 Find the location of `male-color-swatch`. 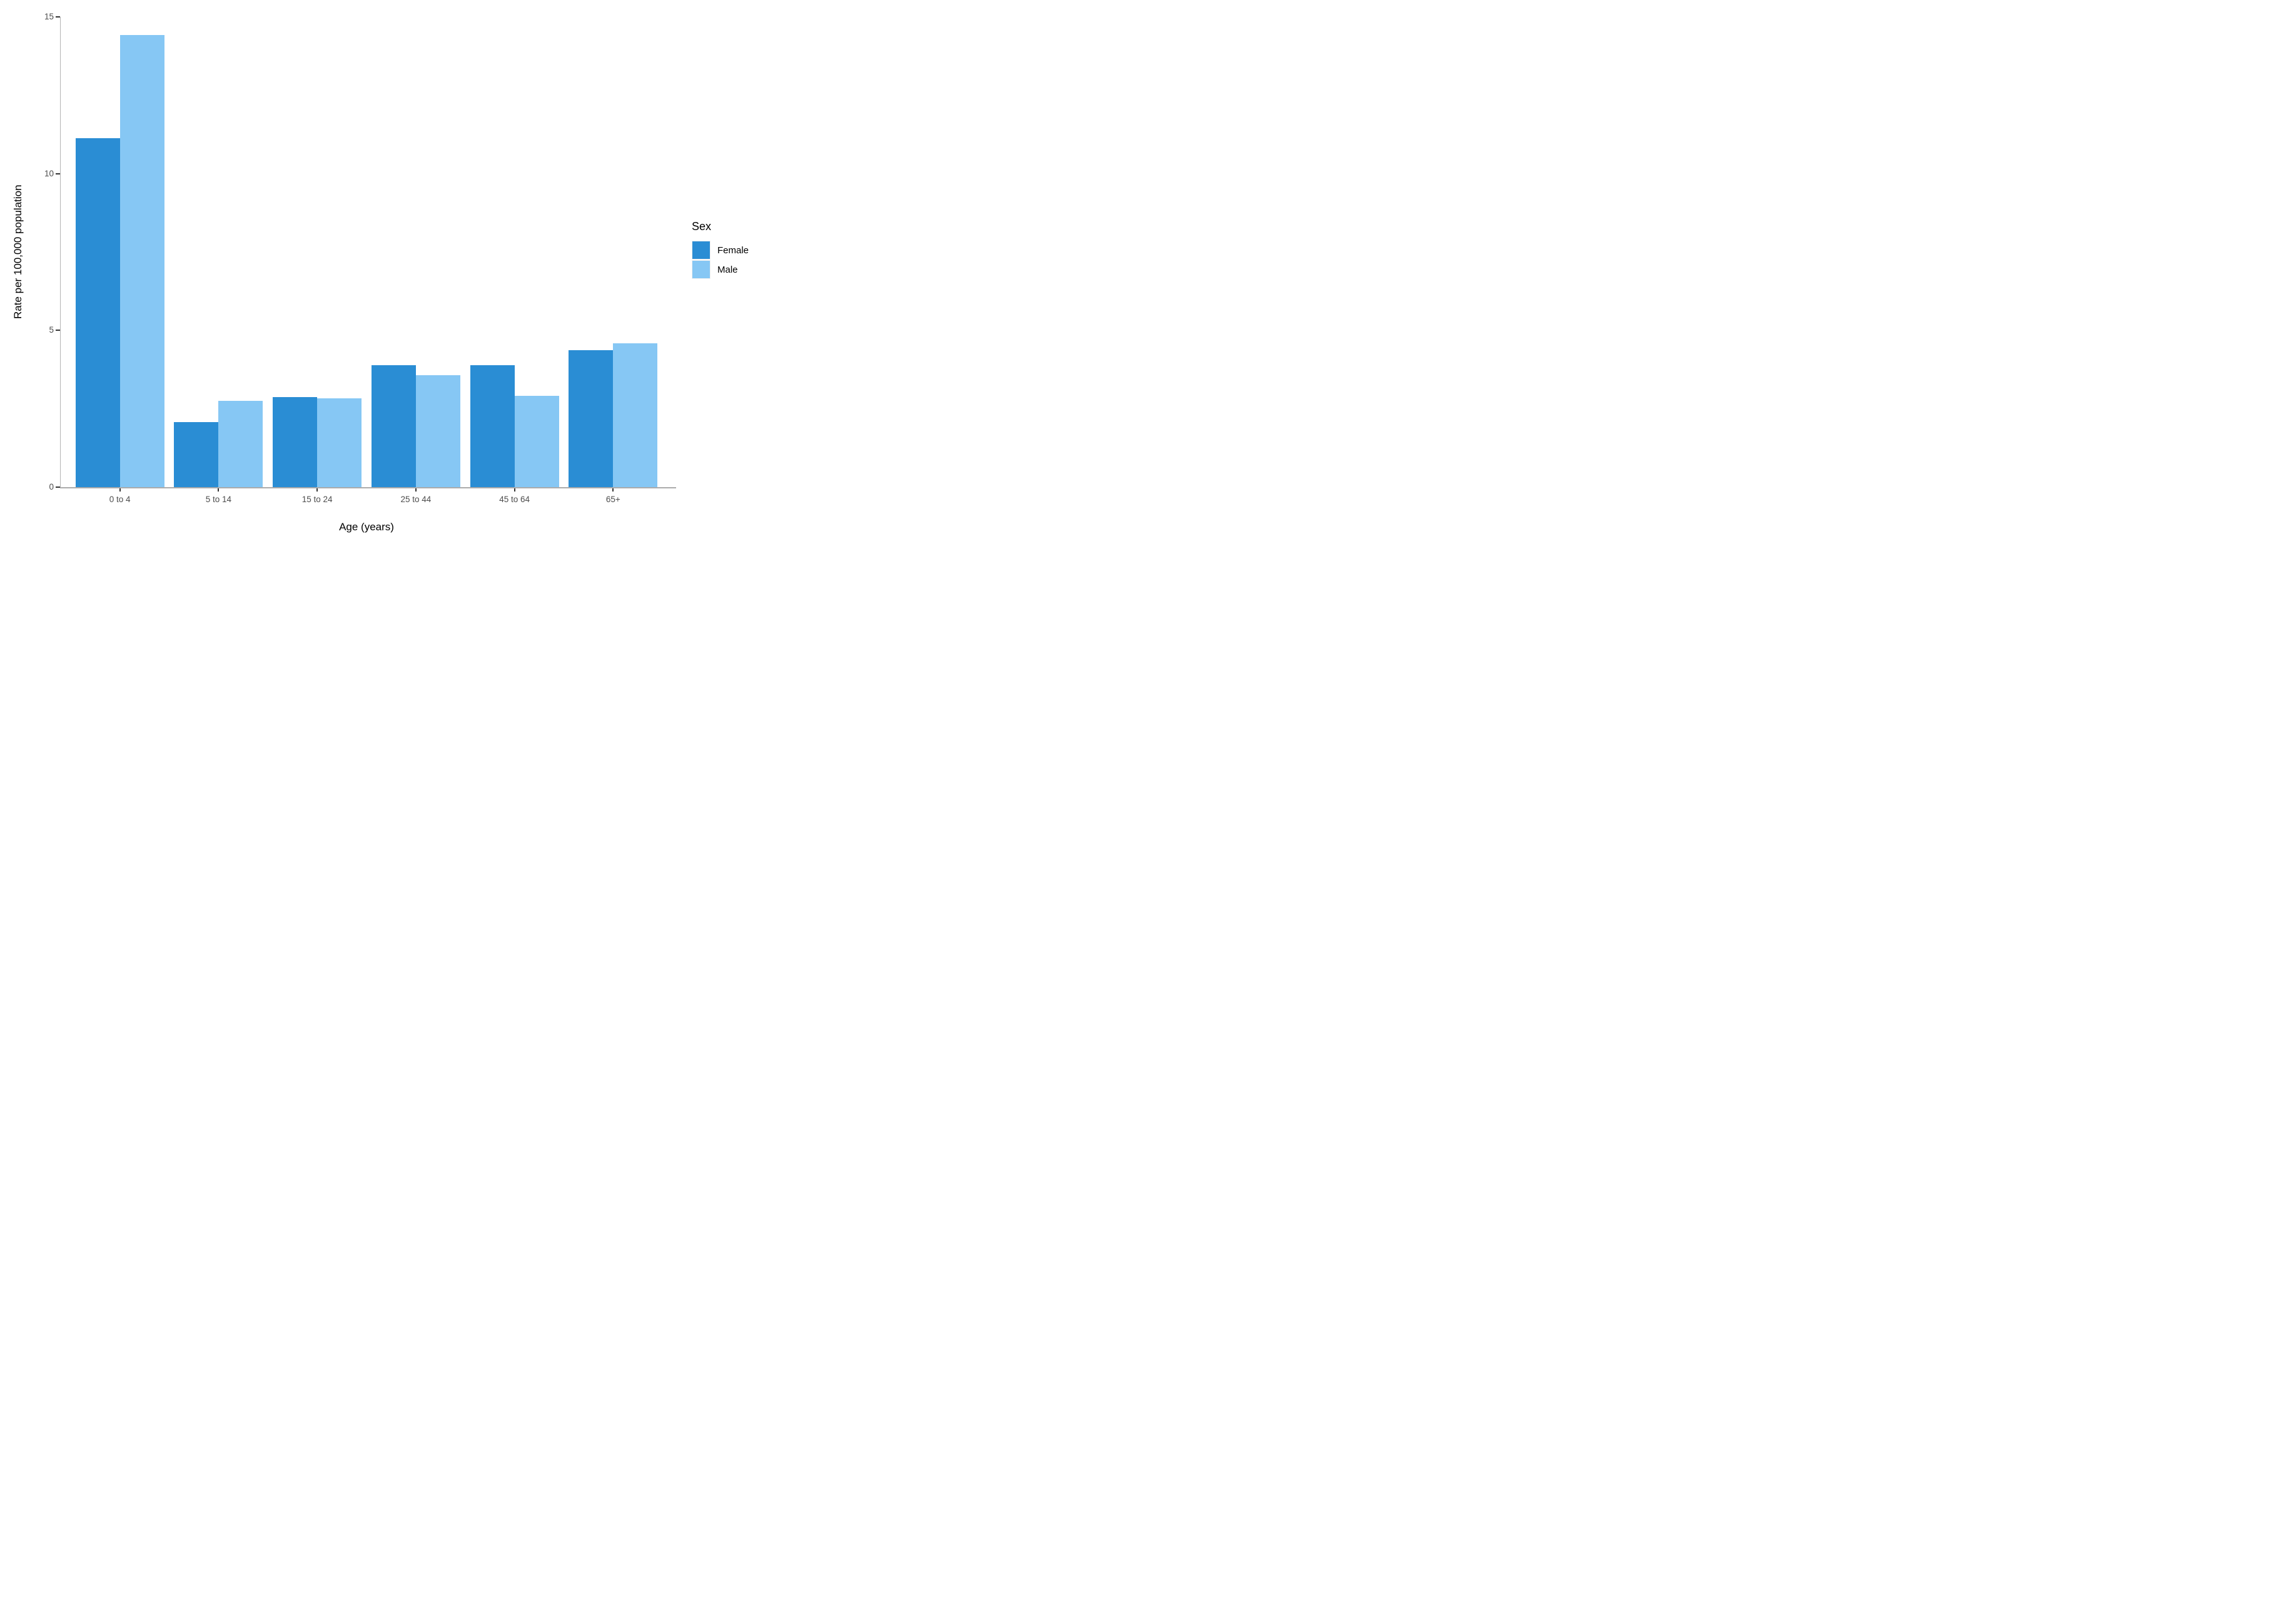

male-color-swatch is located at coordinates (701, 270).